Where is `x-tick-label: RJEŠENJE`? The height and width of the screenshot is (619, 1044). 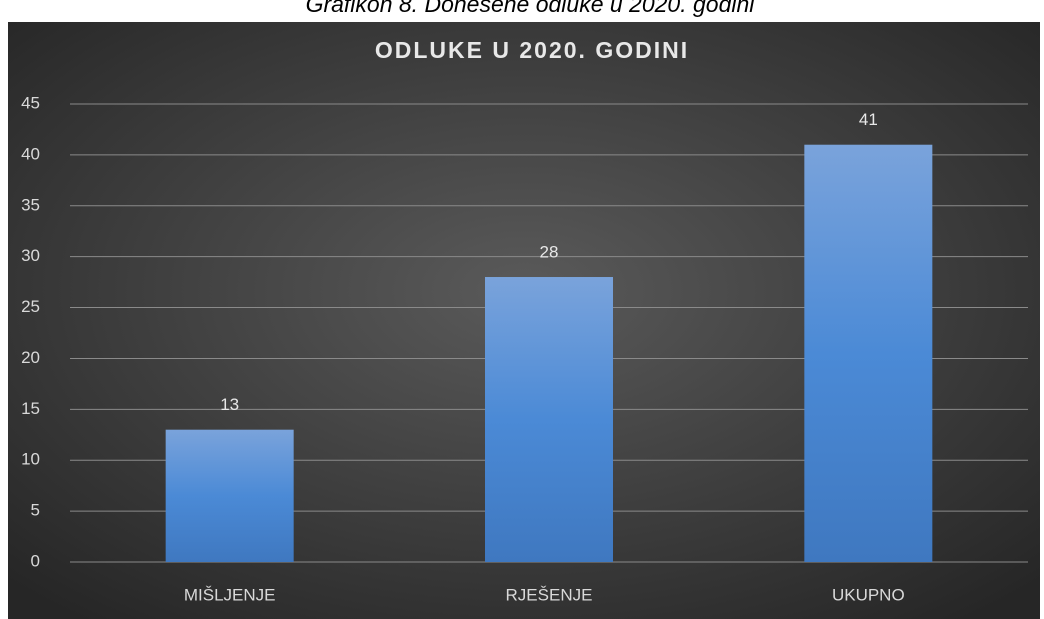
x-tick-label: RJEŠENJE is located at coordinates (549, 594).